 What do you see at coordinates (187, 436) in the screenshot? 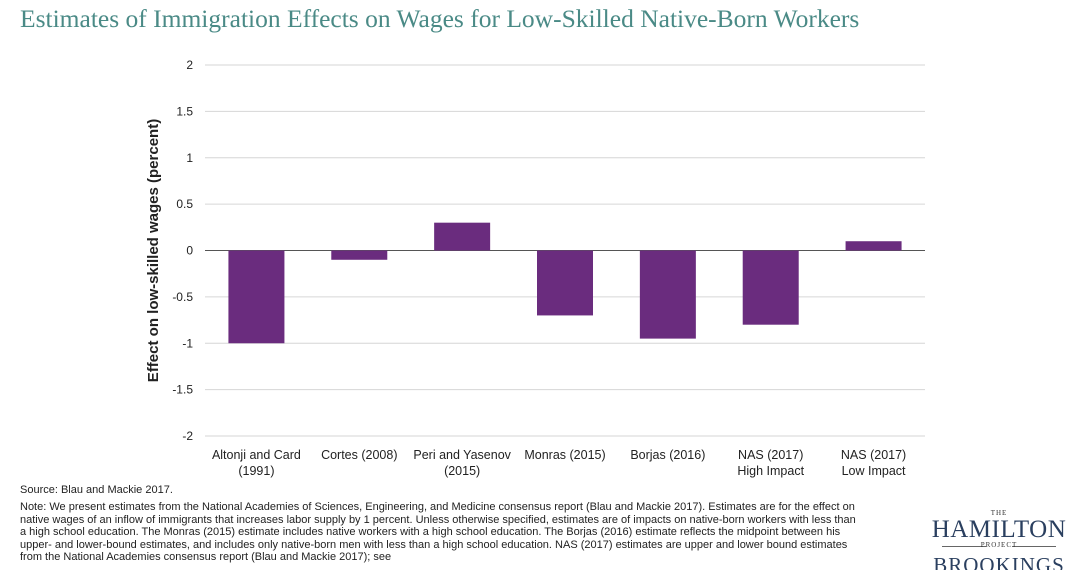
I see `y-tick-label: -2` at bounding box center [187, 436].